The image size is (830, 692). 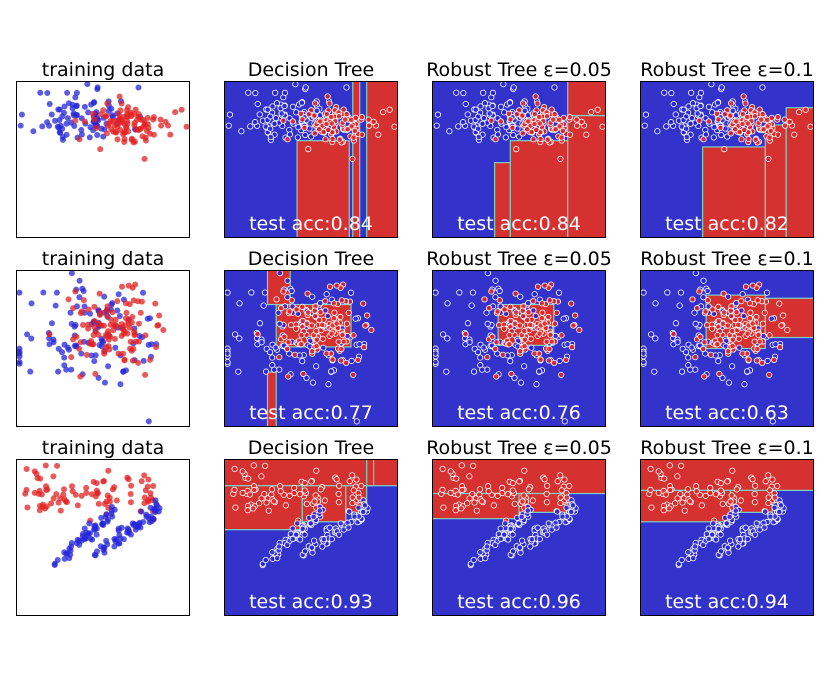 I want to click on panel-frame, so click(x=519, y=537).